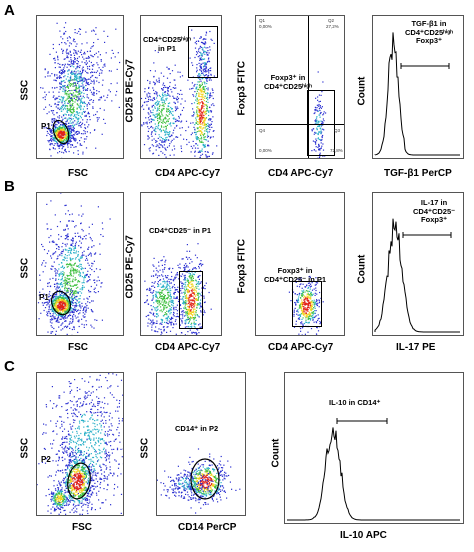 The width and height of the screenshot is (474, 552). I want to click on a3-ylabel: Foxp3 FITC, so click(242, 88).